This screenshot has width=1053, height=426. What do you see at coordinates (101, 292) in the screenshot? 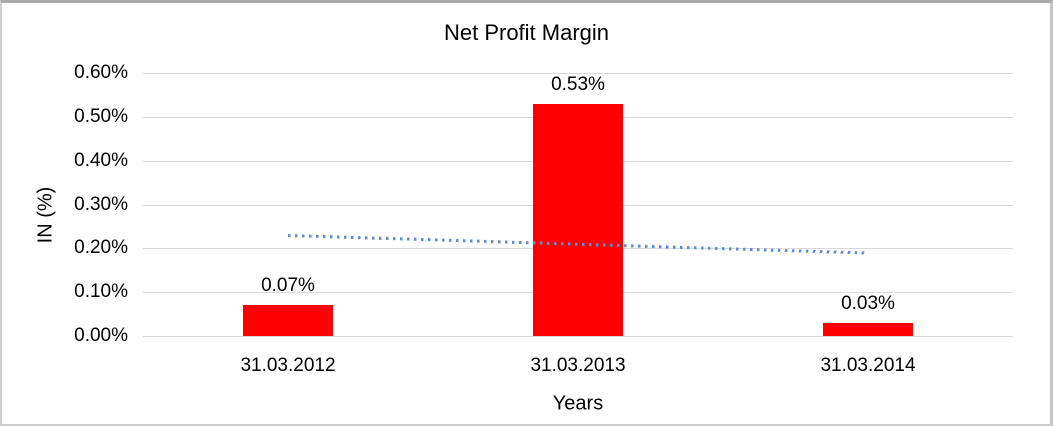
I see `y-tick-label: 0.10%` at bounding box center [101, 292].